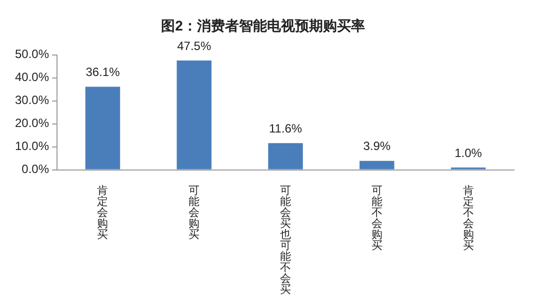  Describe the element at coordinates (468, 153) in the screenshot. I see `data-label: 1.0%` at that location.